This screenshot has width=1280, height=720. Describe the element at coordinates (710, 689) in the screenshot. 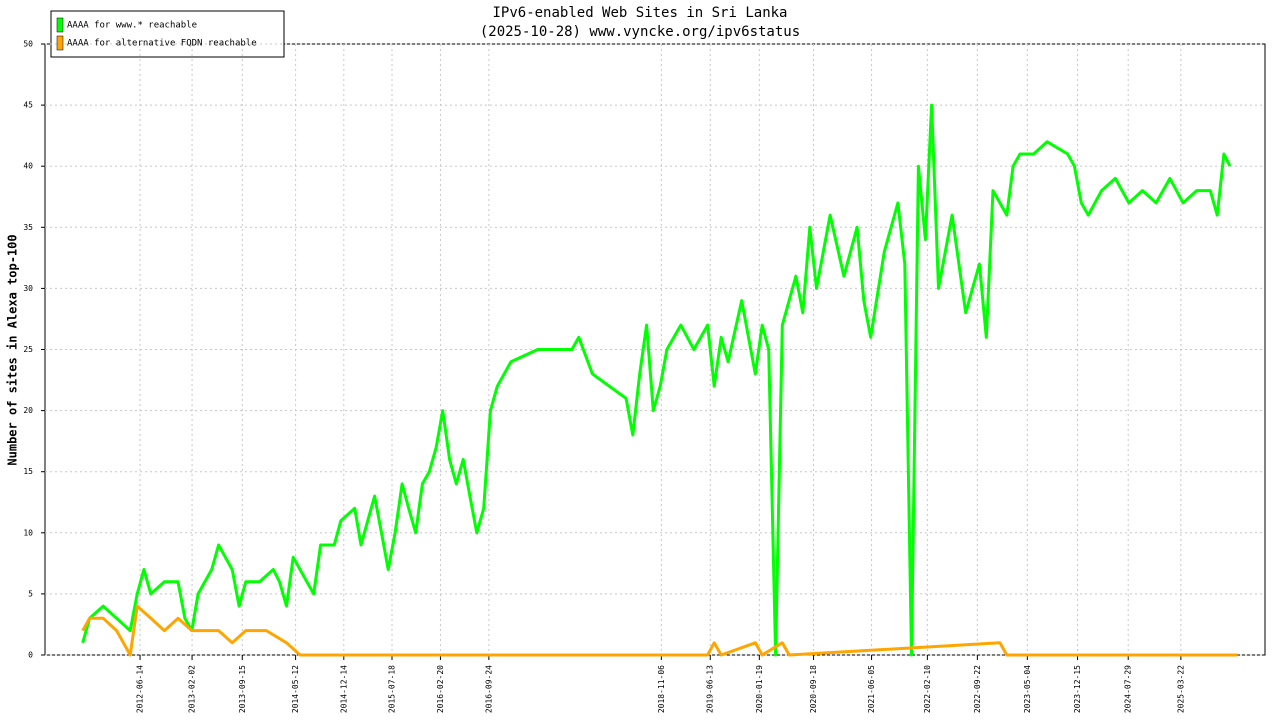

I see `x-tick-label: 2019-06-13` at that location.